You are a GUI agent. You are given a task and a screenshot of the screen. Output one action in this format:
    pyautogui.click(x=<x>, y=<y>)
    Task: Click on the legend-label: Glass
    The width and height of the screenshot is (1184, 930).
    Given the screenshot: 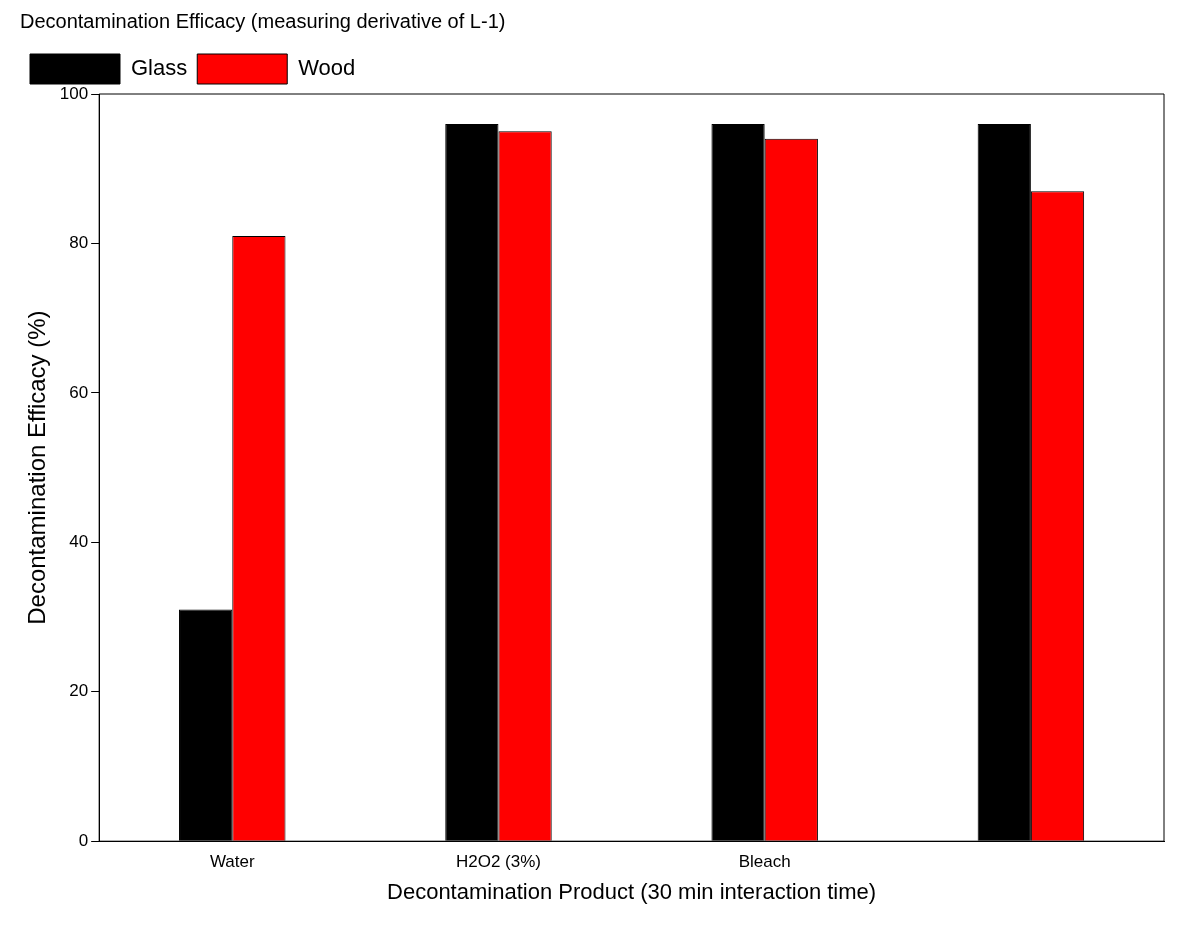 What is the action you would take?
    pyautogui.click(x=159, y=68)
    